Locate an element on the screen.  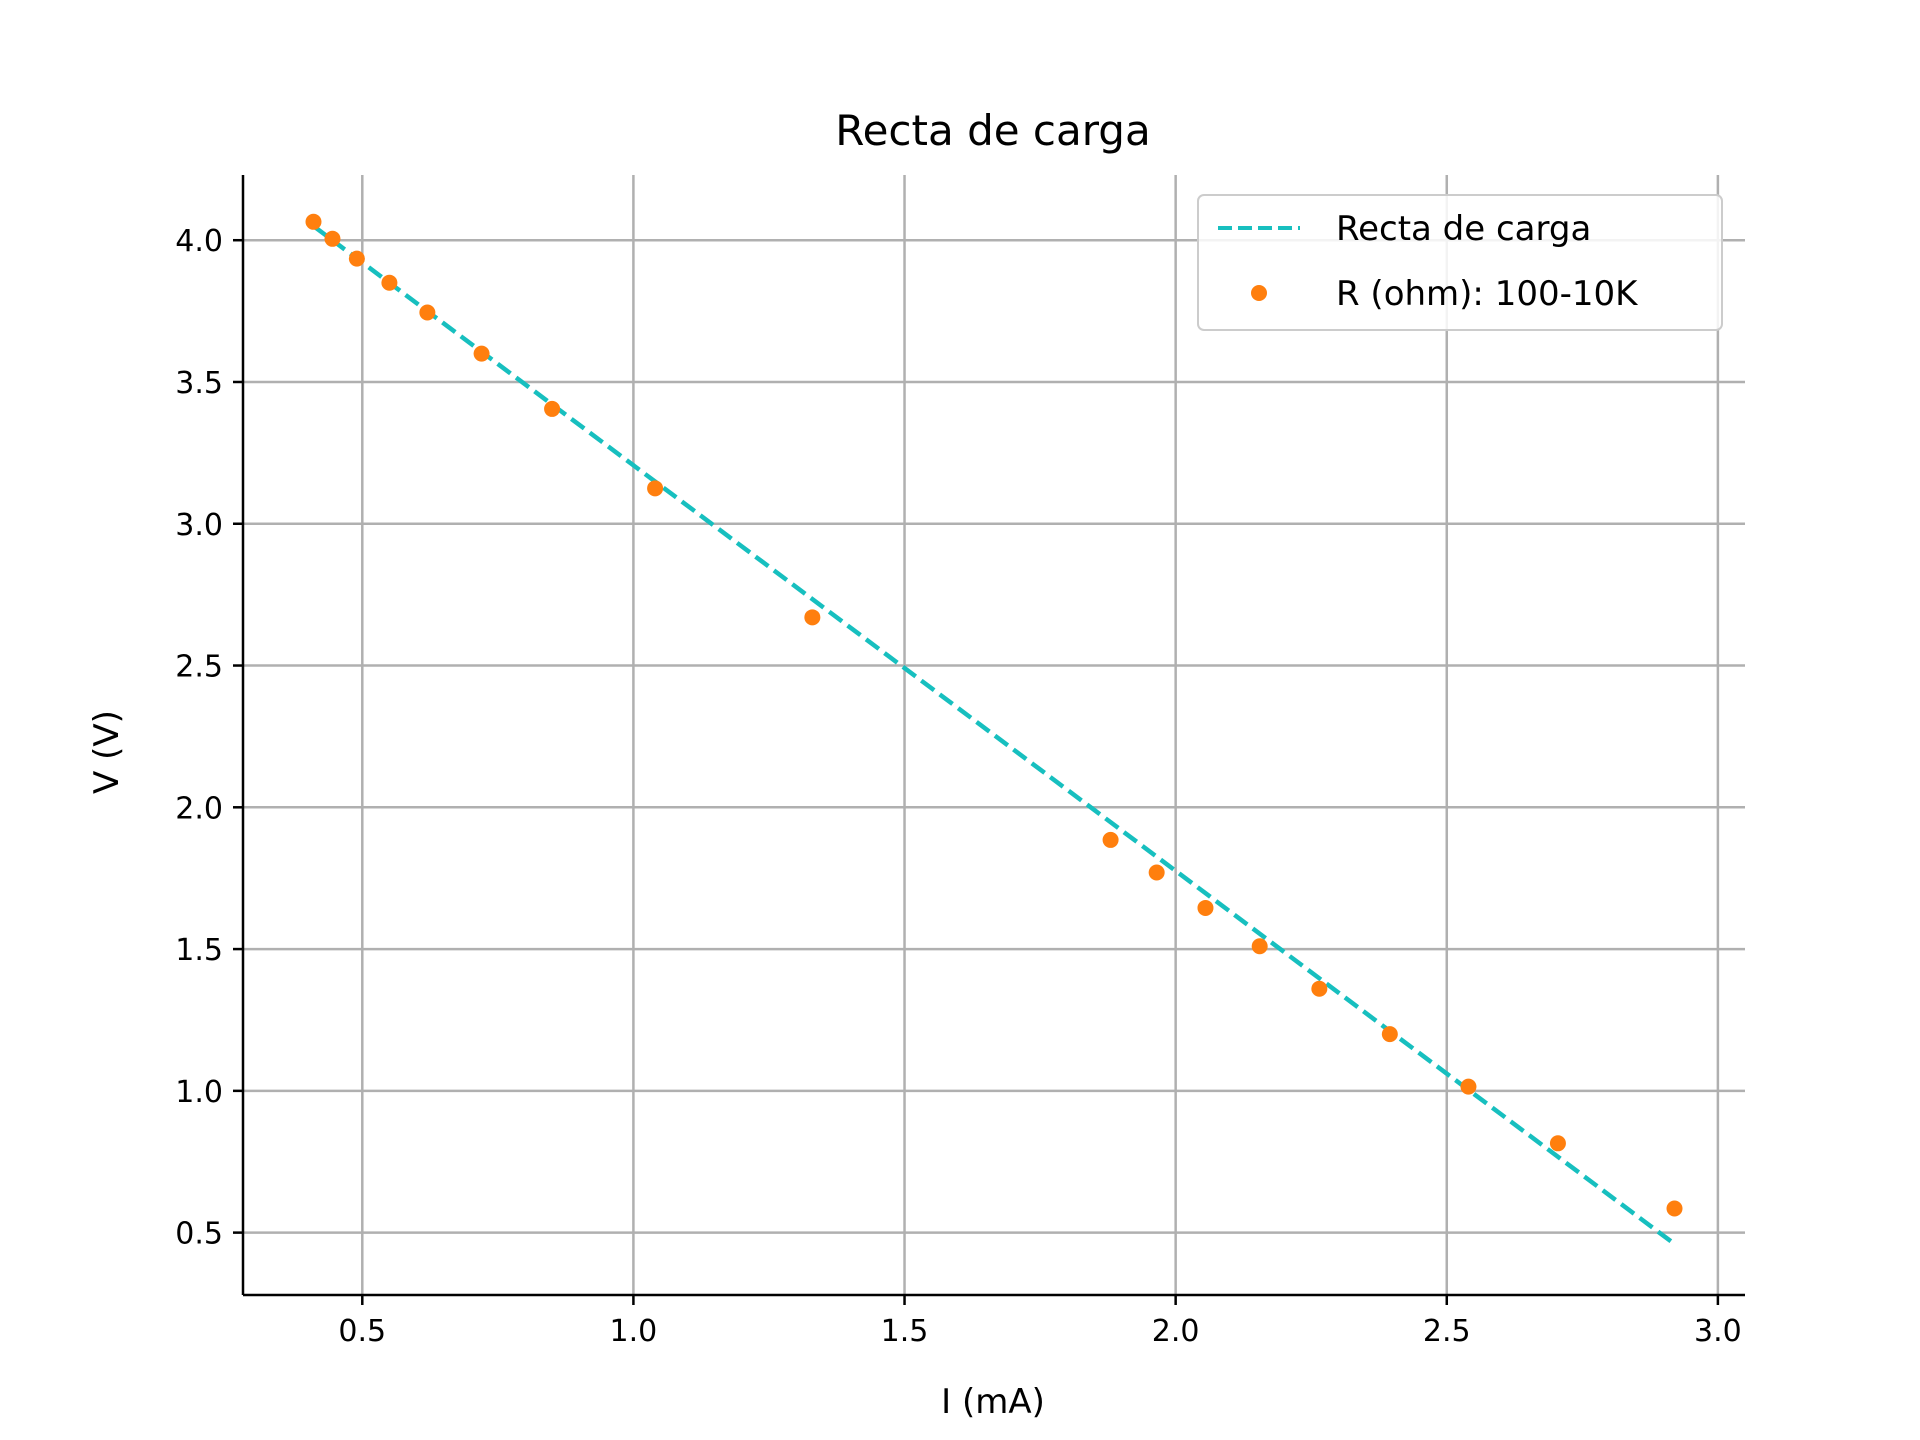
legend-box is located at coordinates (1460, 262).